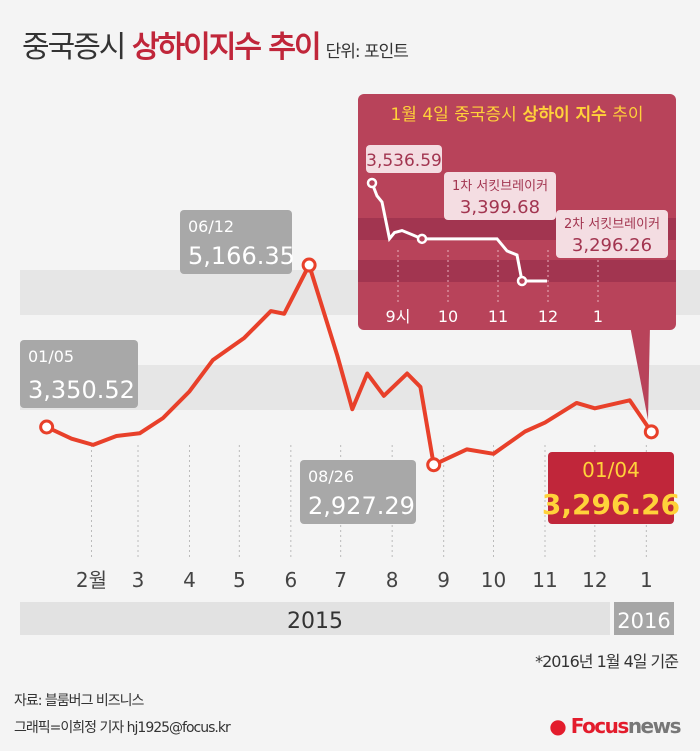 The width and height of the screenshot is (700, 751). Describe the element at coordinates (612, 245) in the screenshot. I see `inset-annotation-value: 3,296.26` at that location.